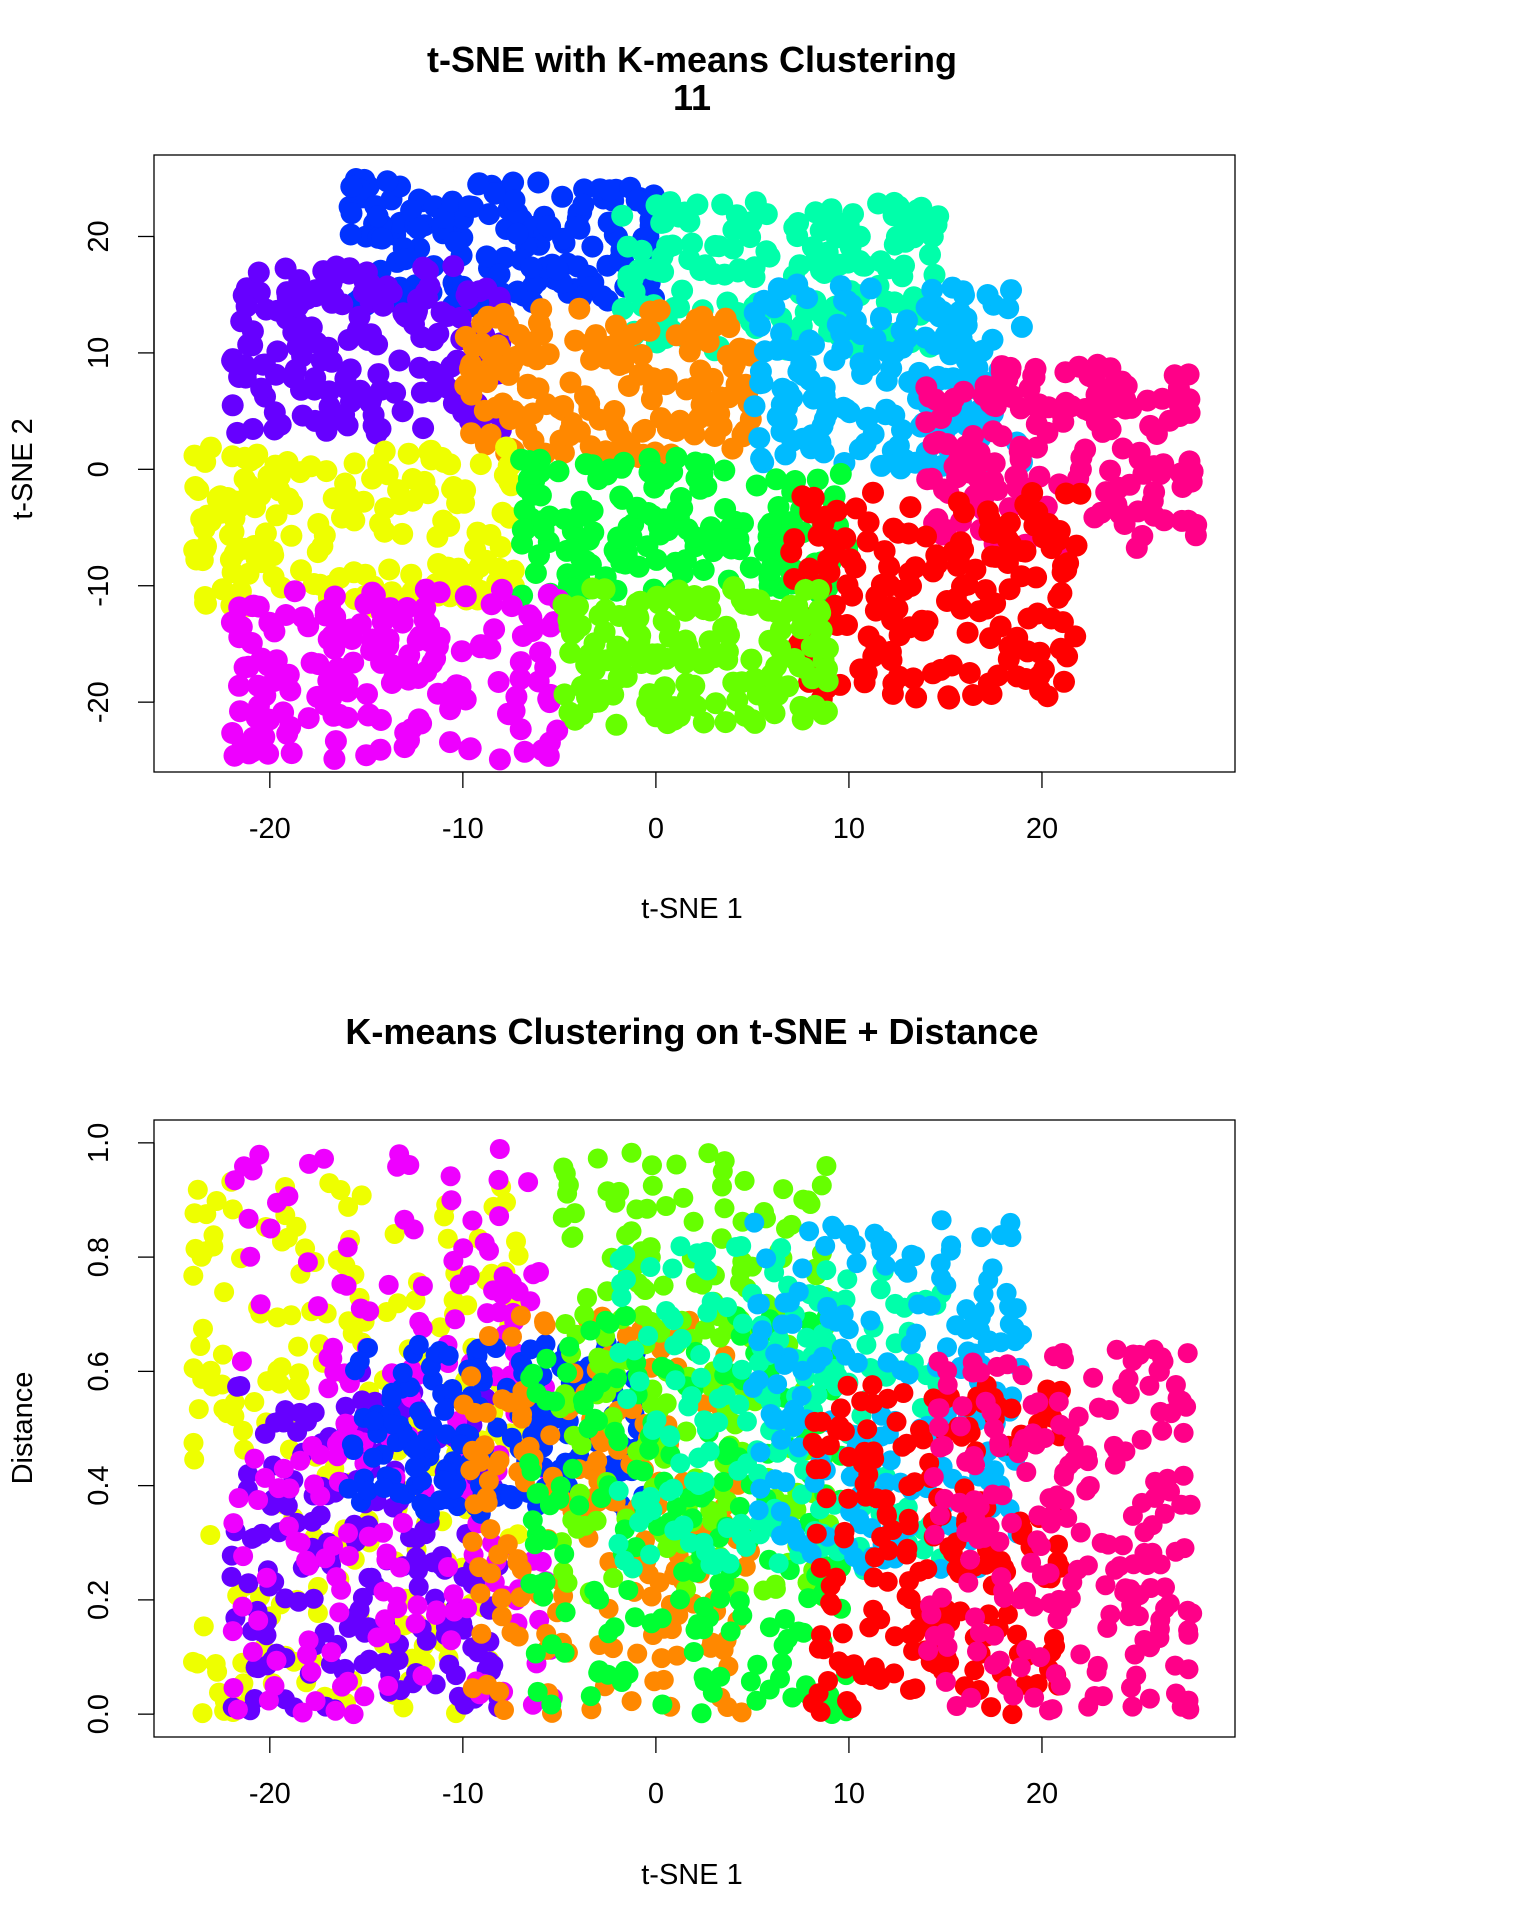 The height and width of the screenshot is (1925, 1536). Describe the element at coordinates (99, 353) in the screenshot. I see `y-tick-label: 10` at that location.